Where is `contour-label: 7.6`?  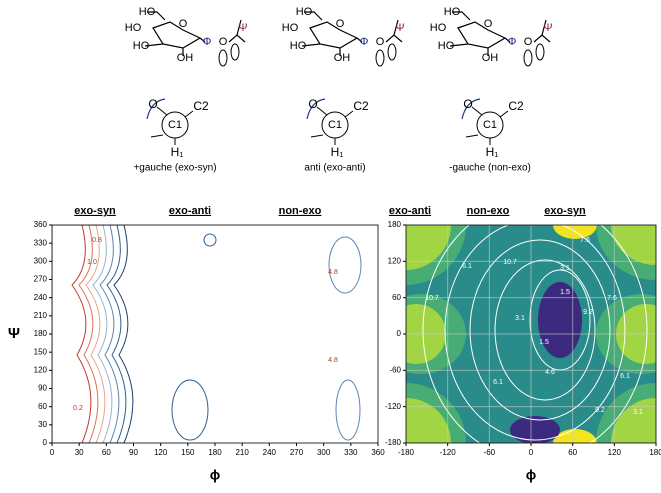 contour-label: 7.6 is located at coordinates (612, 298).